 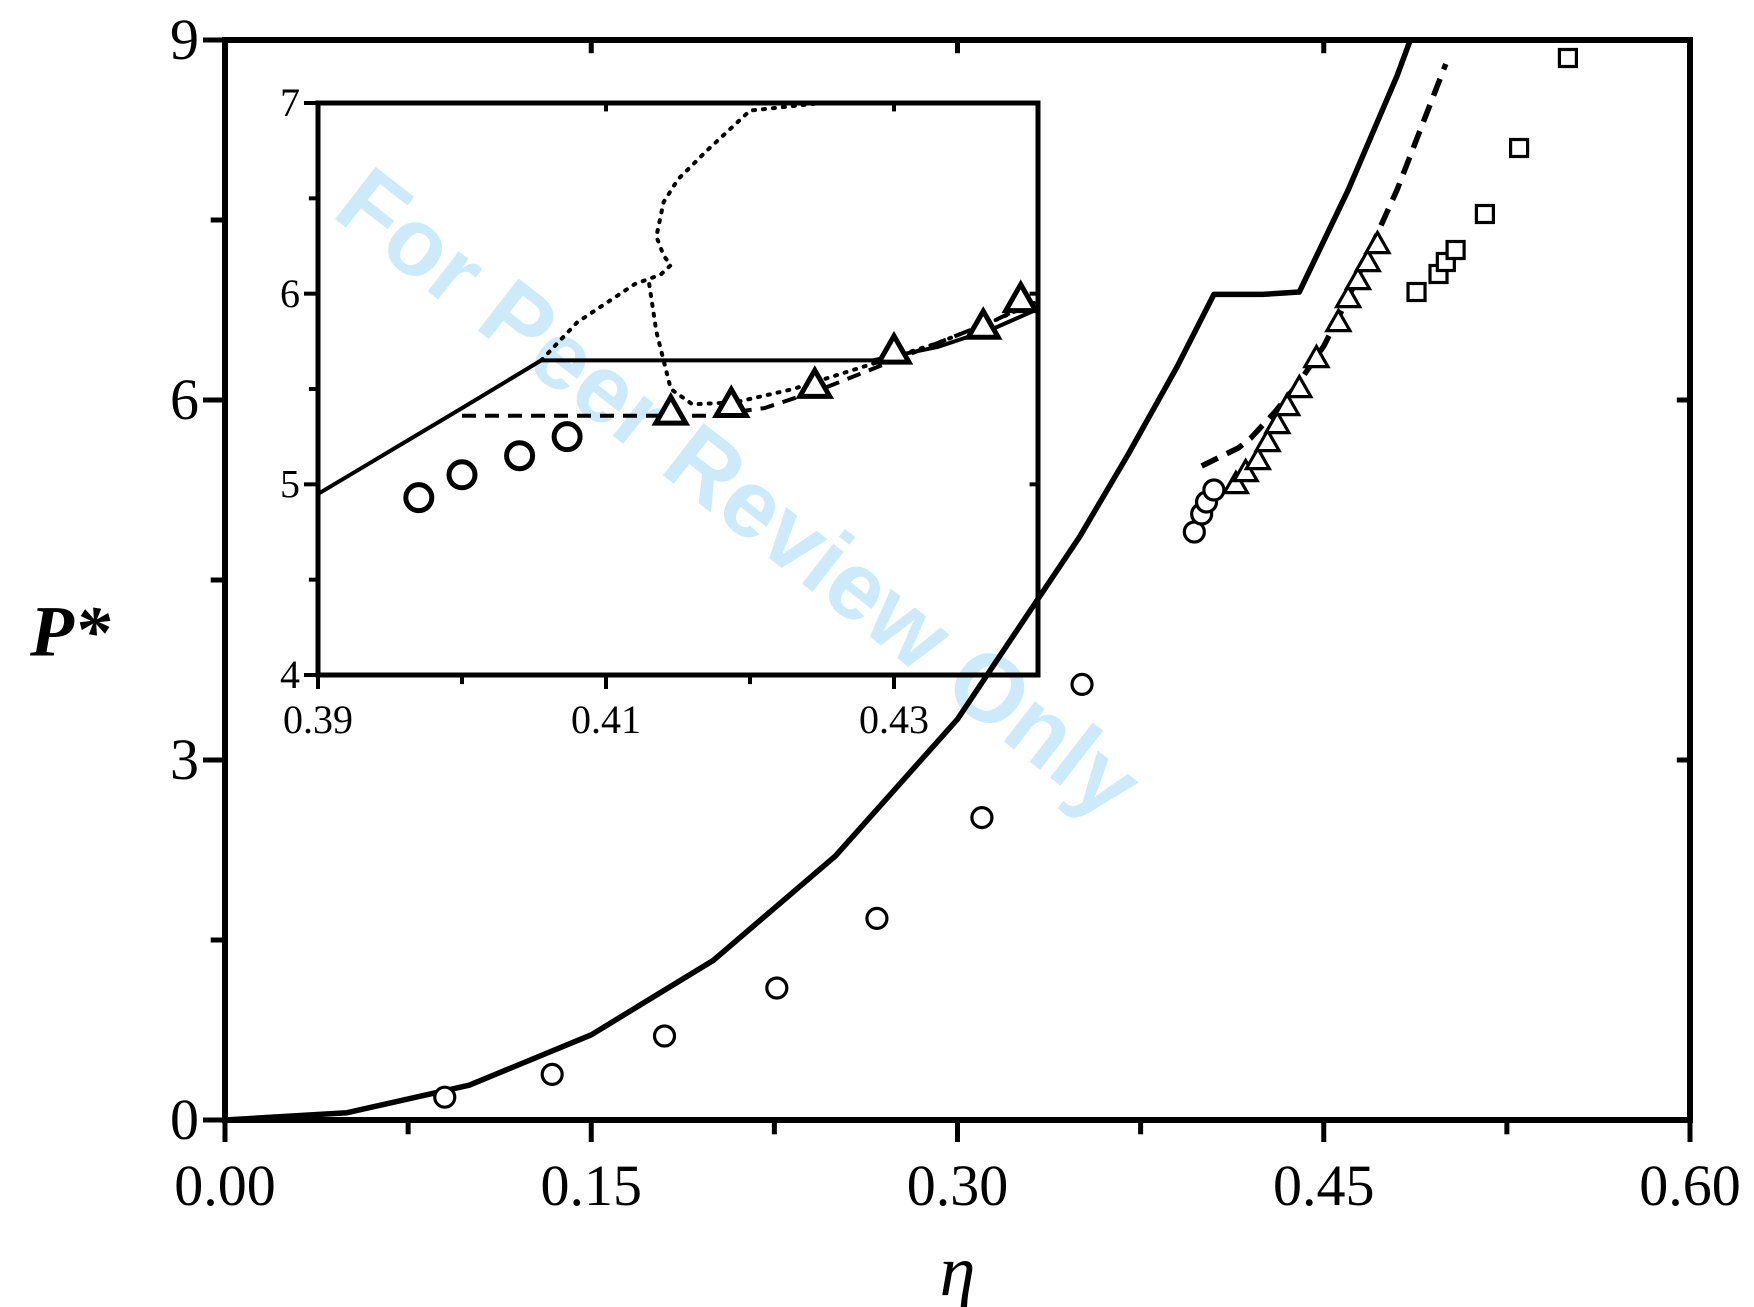 I want to click on main-x-tick-label: 0.60, so click(x=1690, y=1185).